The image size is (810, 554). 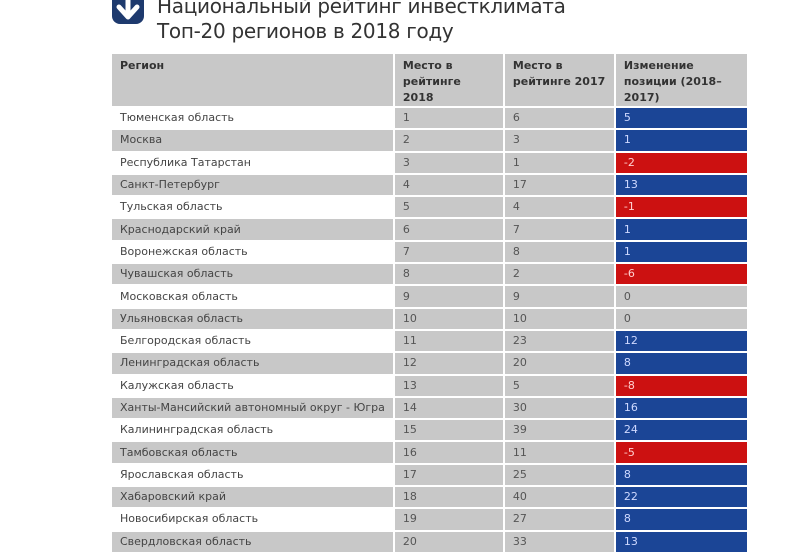 What do you see at coordinates (682, 386) in the screenshot?
I see `change-cell: -8` at bounding box center [682, 386].